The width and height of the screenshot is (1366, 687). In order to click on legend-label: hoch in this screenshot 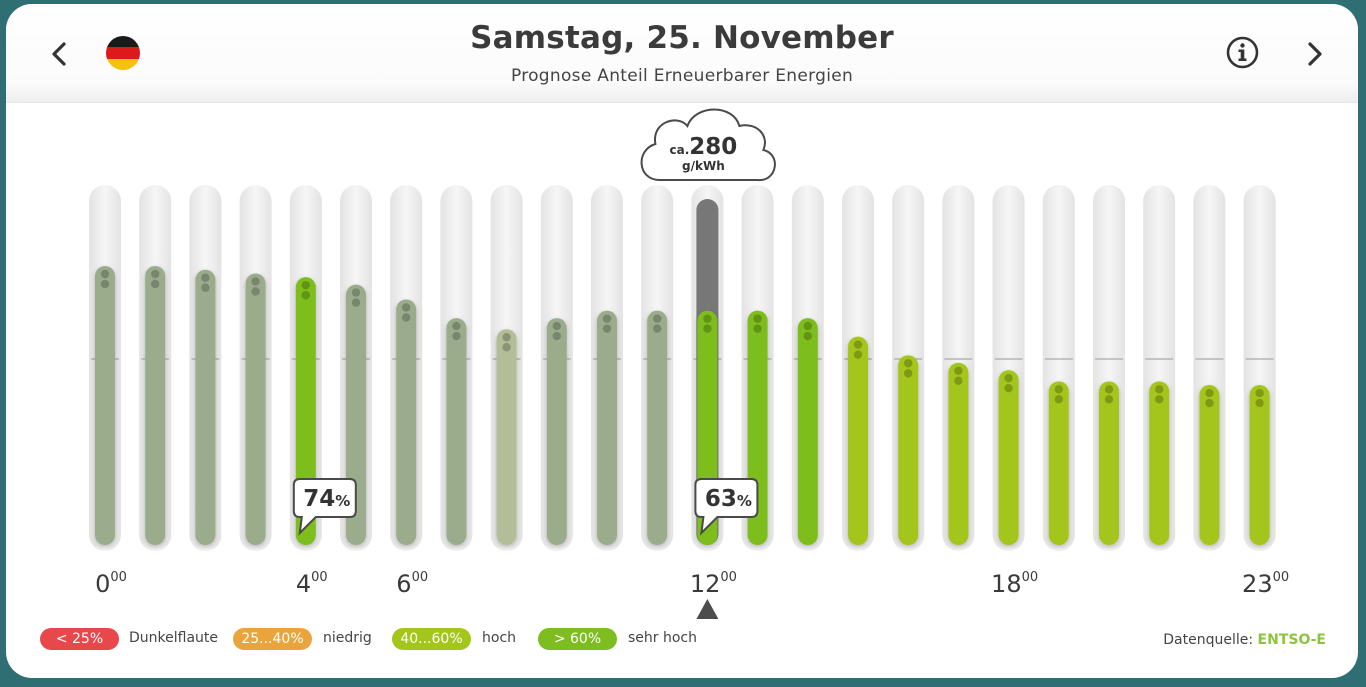, I will do `click(499, 638)`.